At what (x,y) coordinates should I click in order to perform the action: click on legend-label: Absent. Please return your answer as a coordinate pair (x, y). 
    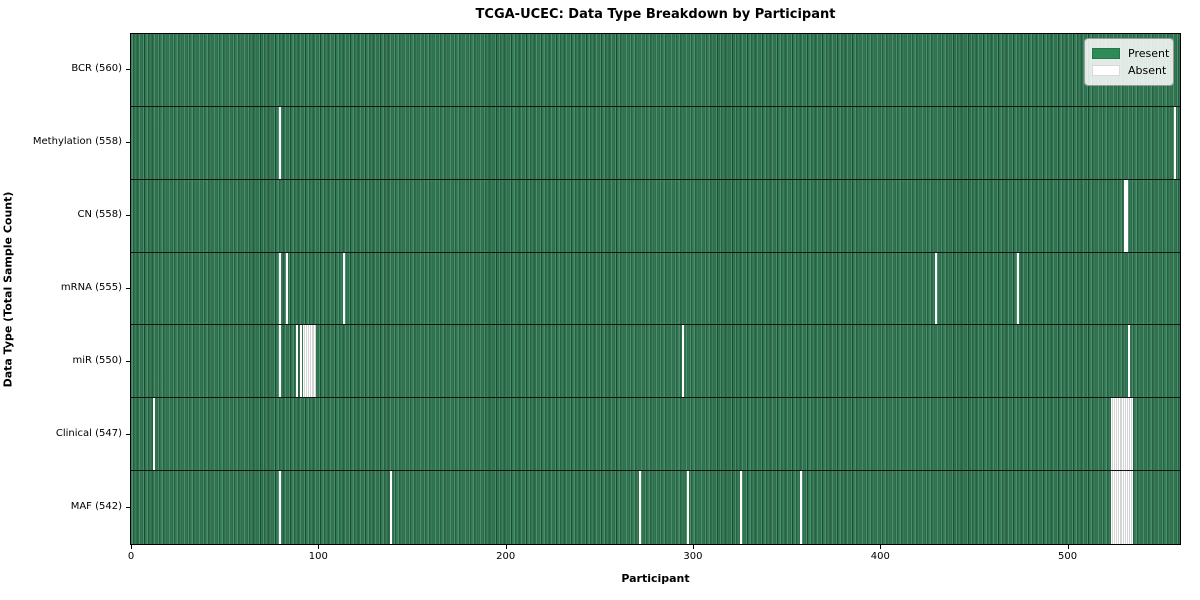
    Looking at the image, I should click on (1147, 70).